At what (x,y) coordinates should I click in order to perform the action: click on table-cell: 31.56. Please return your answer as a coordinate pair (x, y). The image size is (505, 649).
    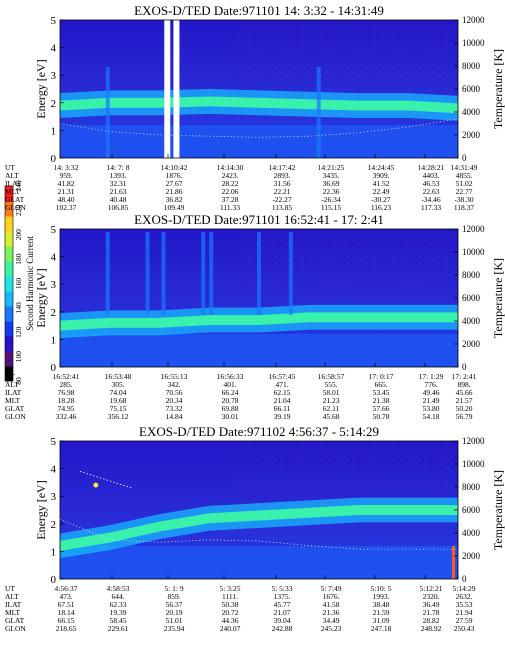
    Looking at the image, I should click on (282, 183).